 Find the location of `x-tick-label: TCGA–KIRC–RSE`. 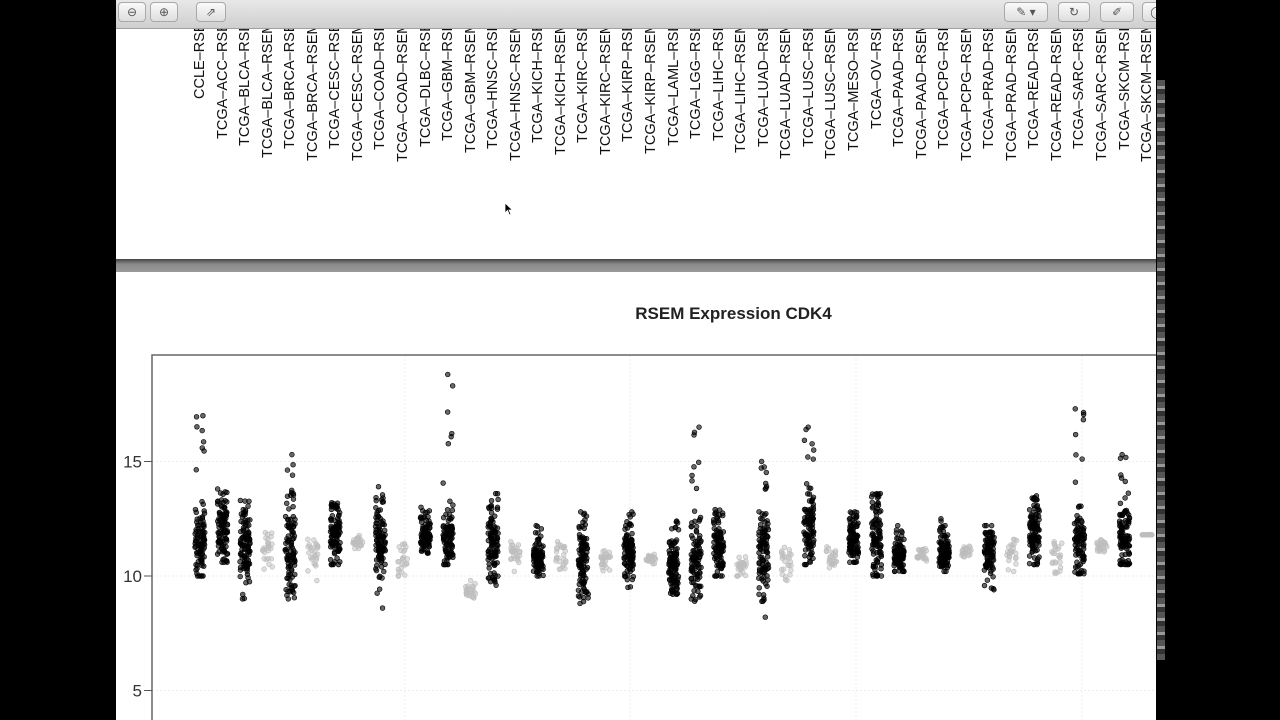

x-tick-label: TCGA–KIRC–RSE is located at coordinates (583, 85).